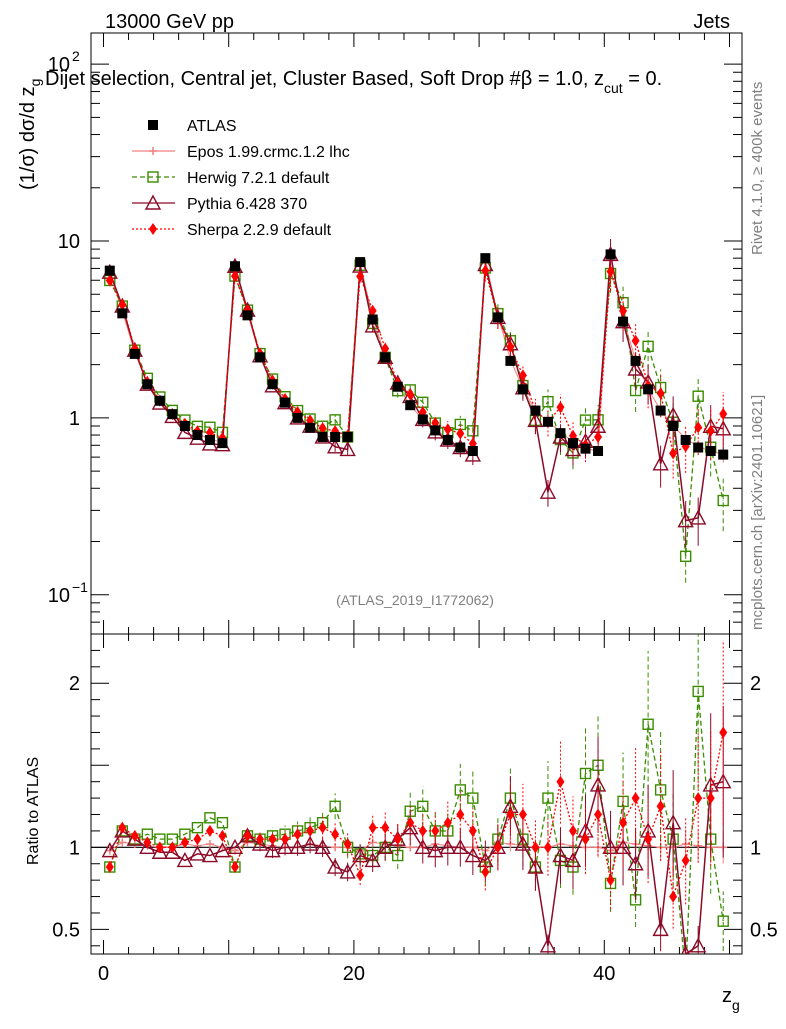 The height and width of the screenshot is (1029, 786). Describe the element at coordinates (562, 79) in the screenshot. I see `subtitle-beta: β = 1.0, z` at that location.